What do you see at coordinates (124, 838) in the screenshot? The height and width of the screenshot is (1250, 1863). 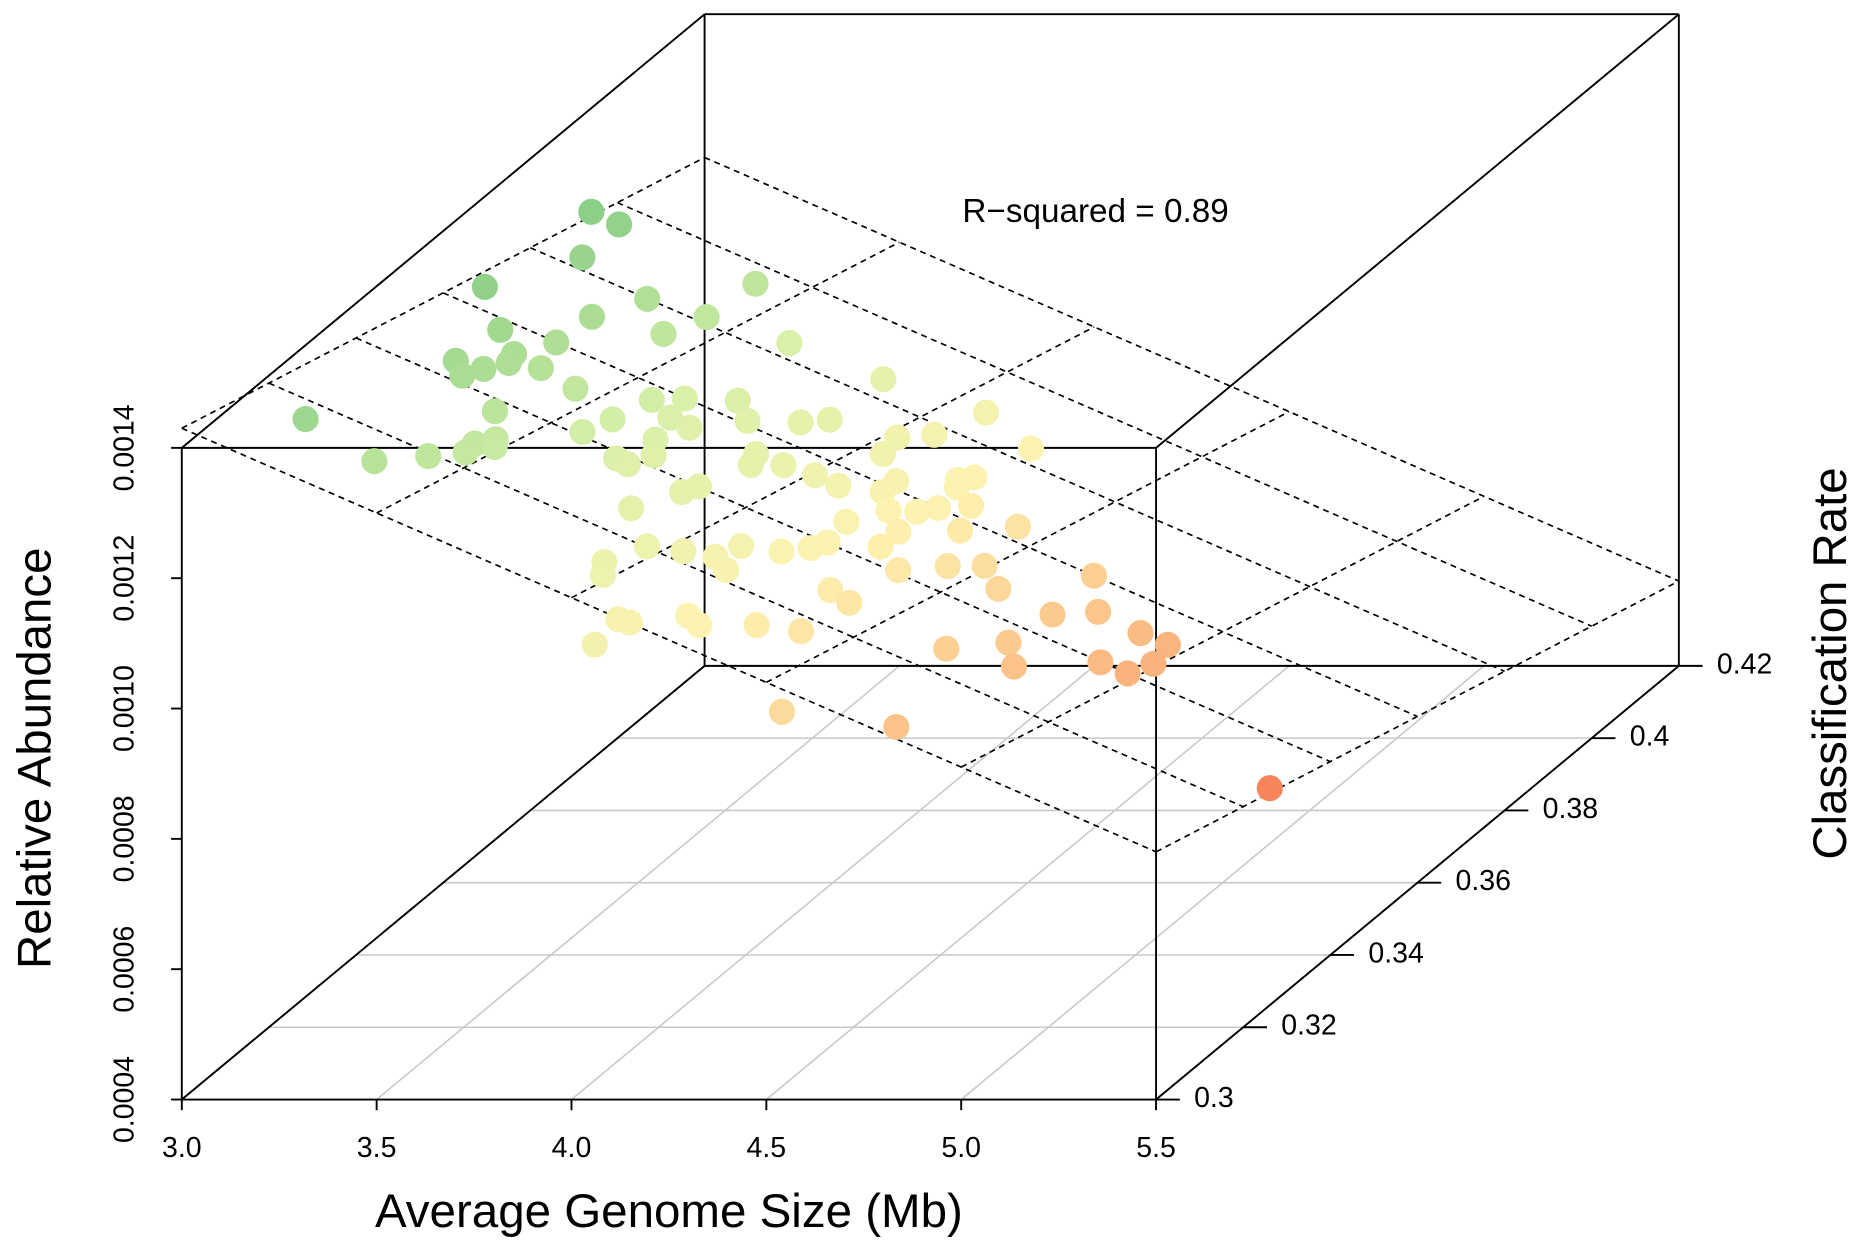 I see `z-tick-label: 0.0008` at bounding box center [124, 838].